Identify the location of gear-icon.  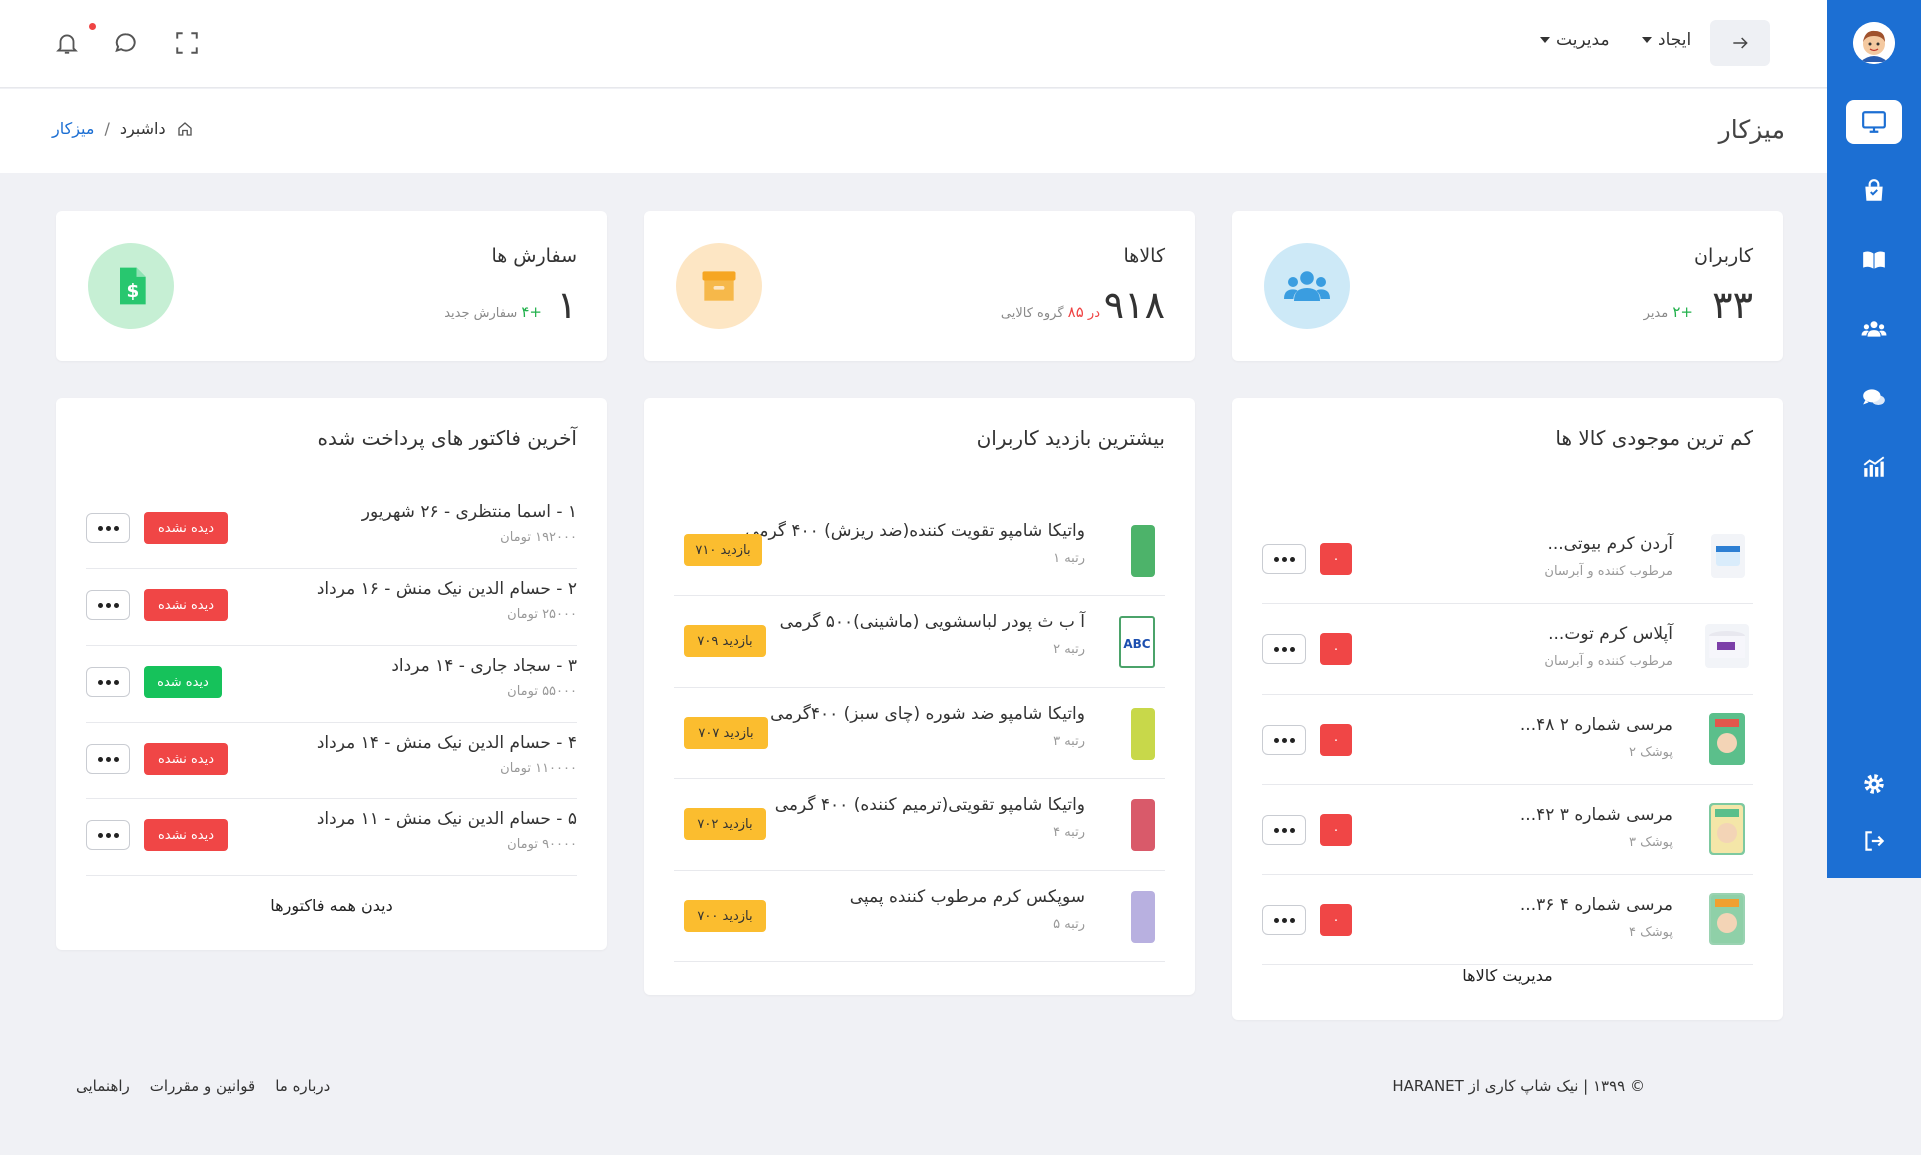
(1874, 784).